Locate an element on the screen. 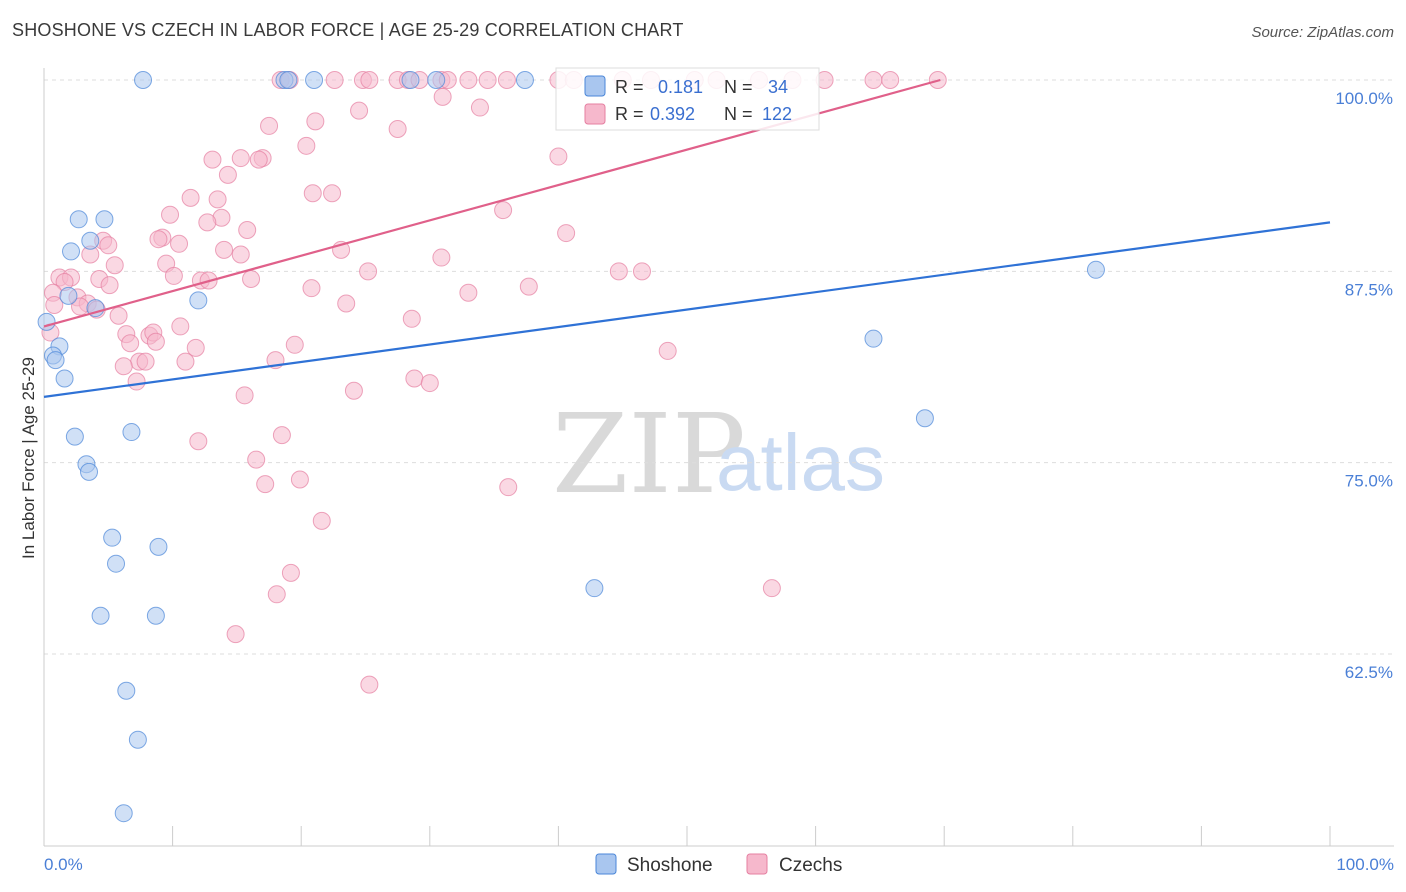 The width and height of the screenshot is (1406, 892). stats-legend: R = 0.181 N = 34 R = 0.392 N = 122 is located at coordinates (687, 99).